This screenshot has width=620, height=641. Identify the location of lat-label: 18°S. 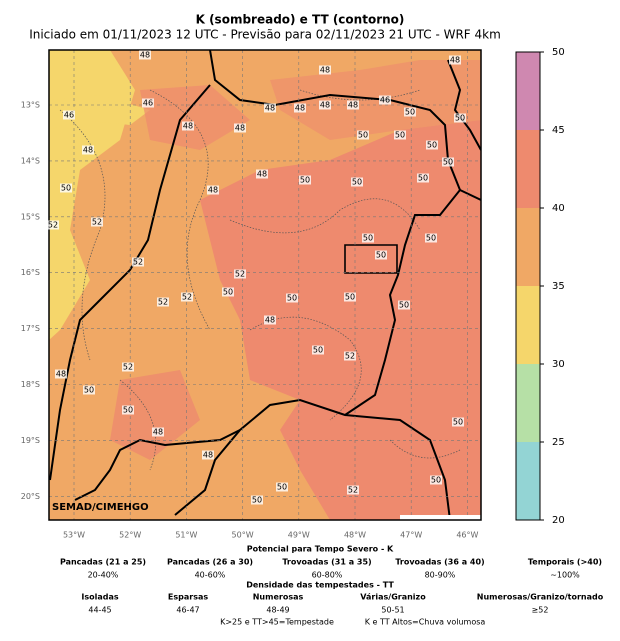
(30, 384).